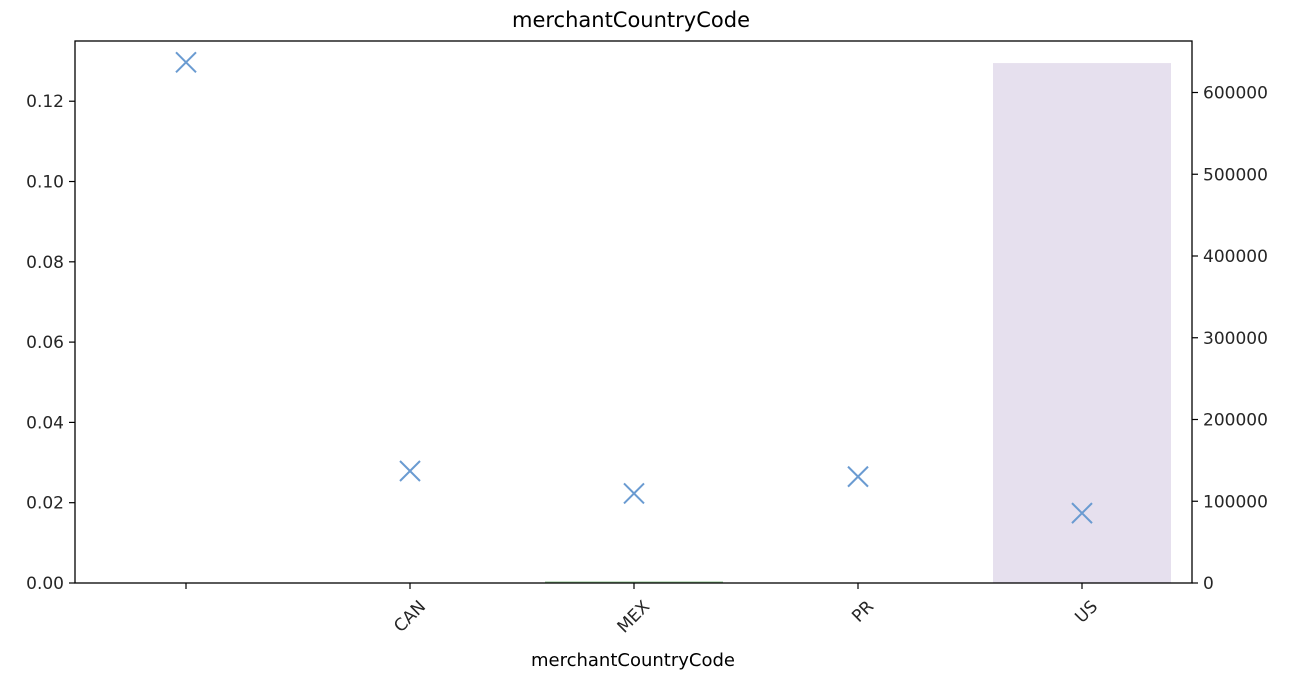 The image size is (1312, 686). What do you see at coordinates (45, 183) in the screenshot?
I see `left-tick-label: 0.10` at bounding box center [45, 183].